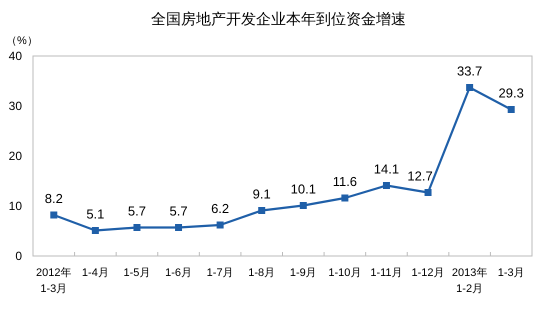  I want to click on data-label: 12.7, so click(420, 176).